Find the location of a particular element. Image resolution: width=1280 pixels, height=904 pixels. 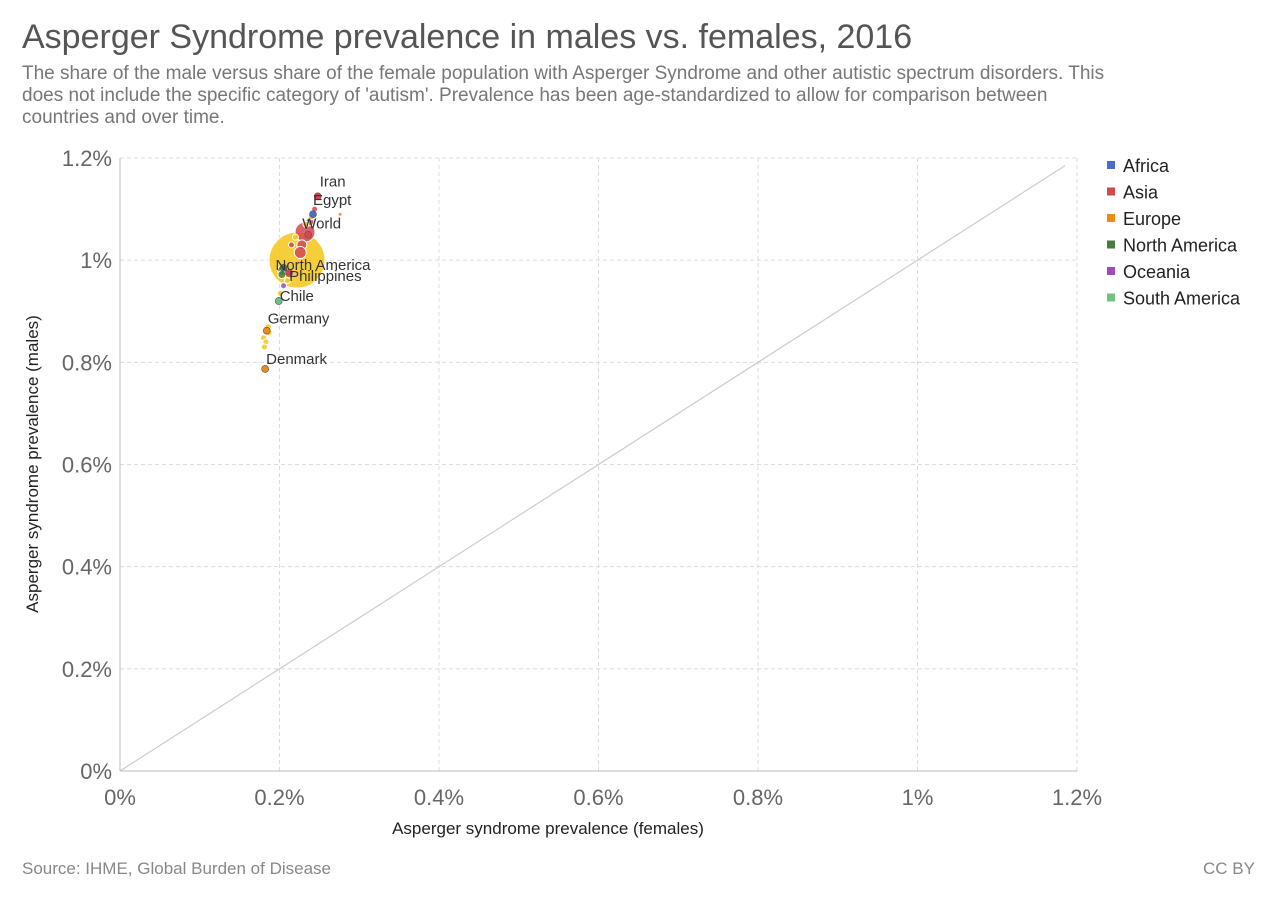

license-link: CC BY is located at coordinates (1229, 868).